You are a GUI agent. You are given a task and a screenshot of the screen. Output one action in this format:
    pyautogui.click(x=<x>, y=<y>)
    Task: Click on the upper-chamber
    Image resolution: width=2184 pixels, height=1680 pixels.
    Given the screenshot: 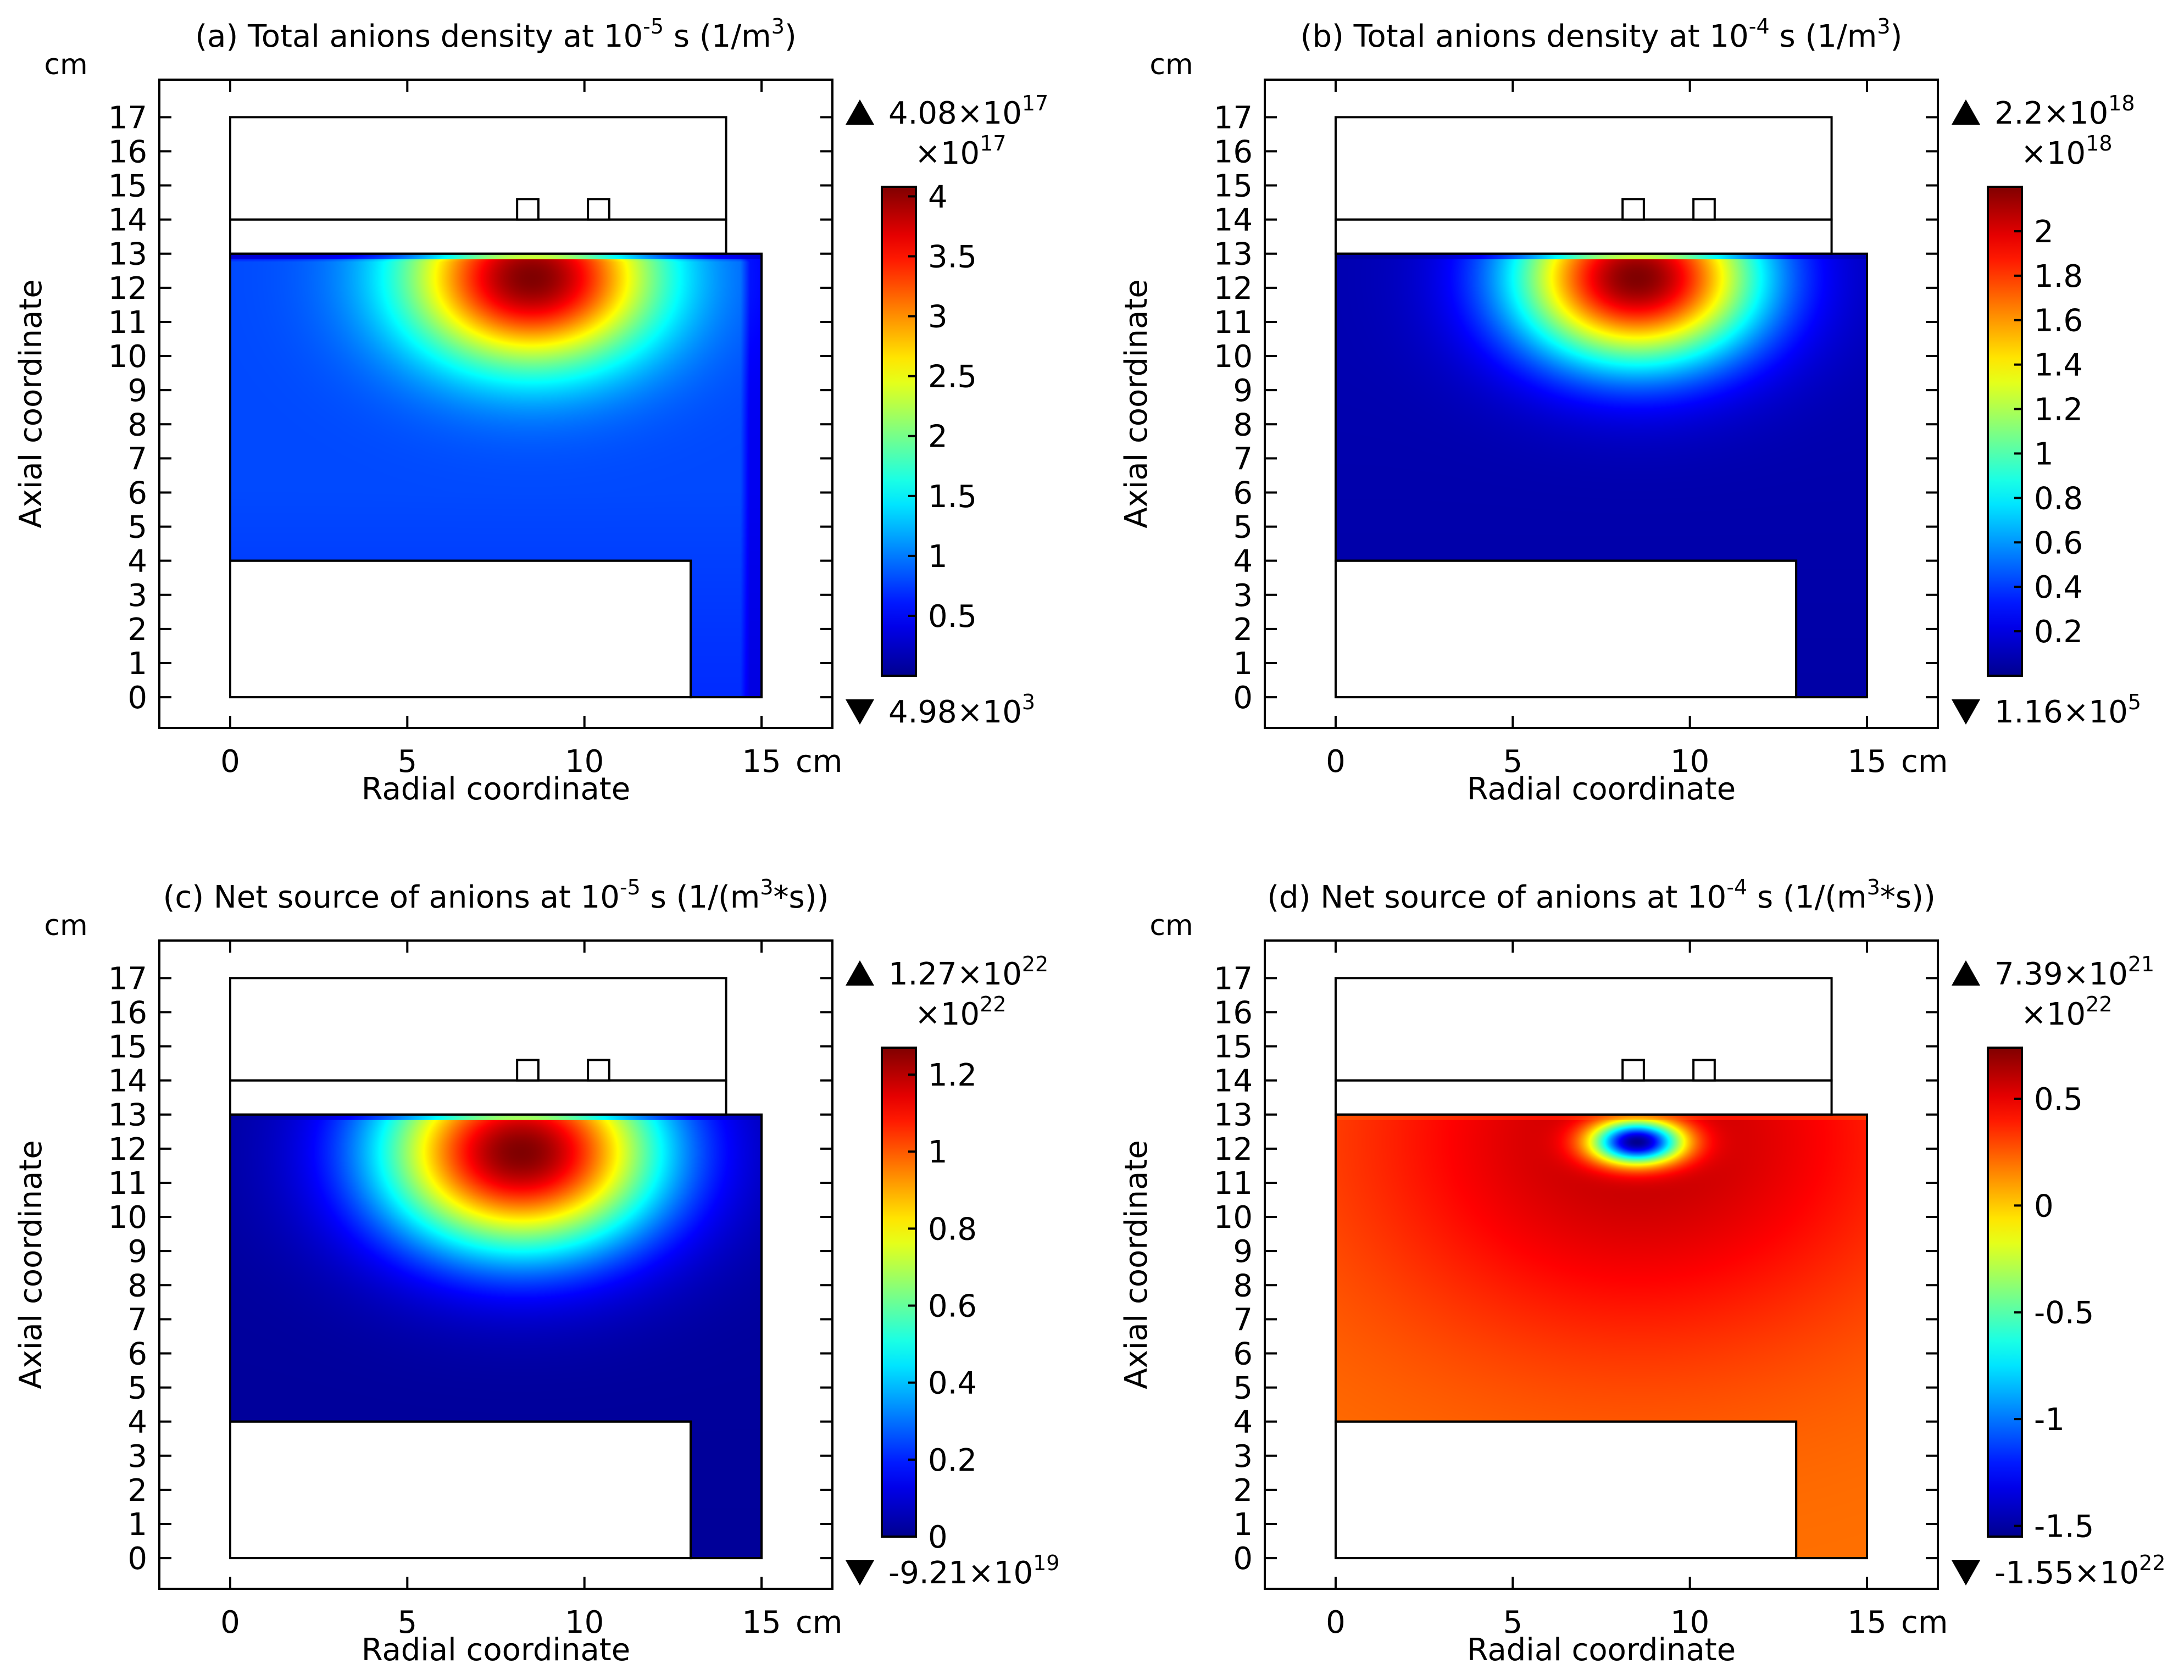 What is the action you would take?
    pyautogui.click(x=1584, y=1029)
    